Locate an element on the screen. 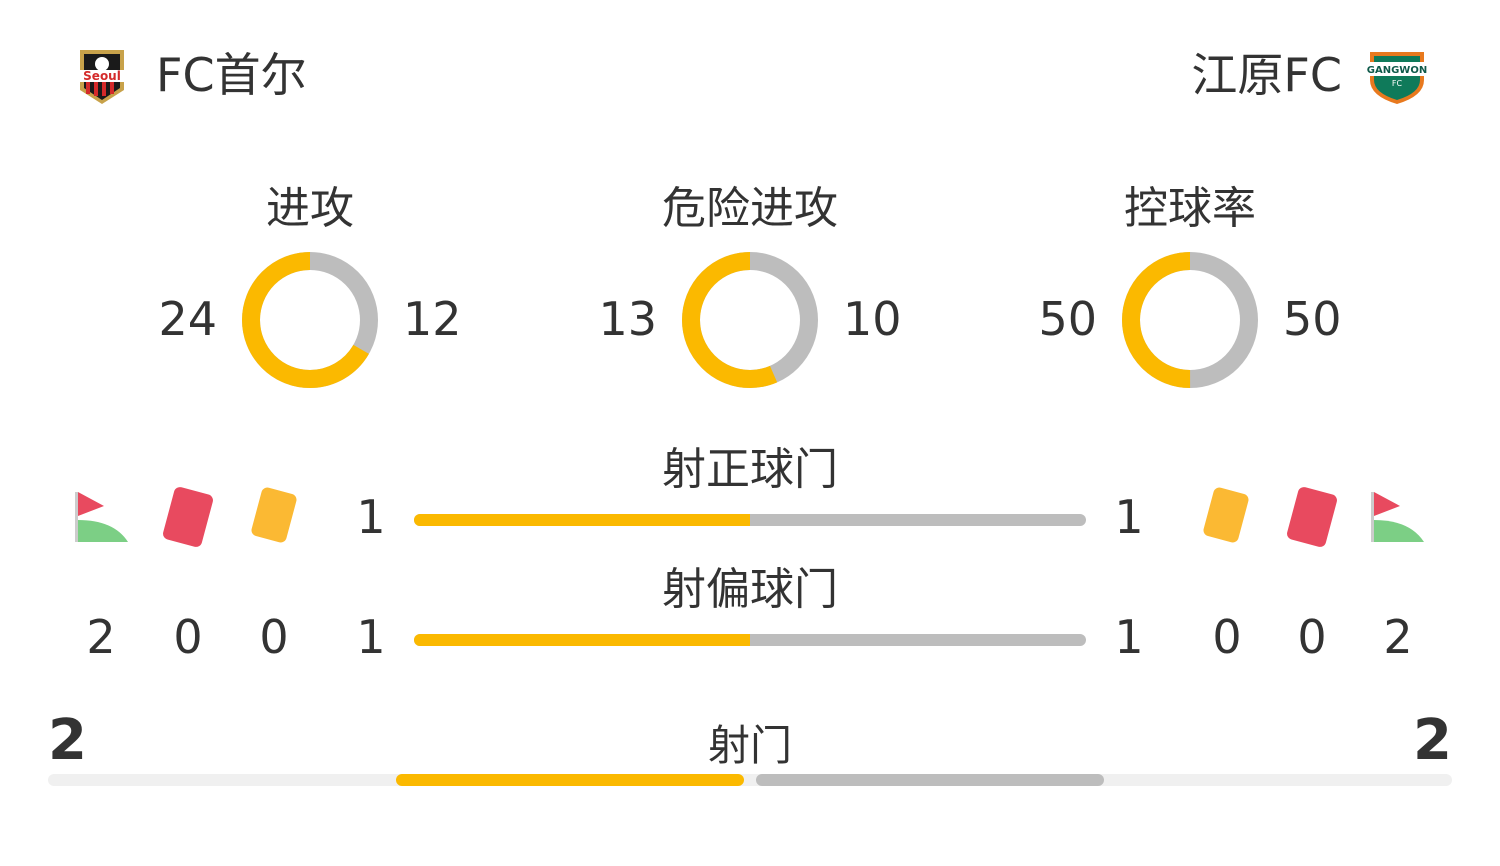 The height and width of the screenshot is (866, 1500). shots-label: 射门 is located at coordinates (750, 745).